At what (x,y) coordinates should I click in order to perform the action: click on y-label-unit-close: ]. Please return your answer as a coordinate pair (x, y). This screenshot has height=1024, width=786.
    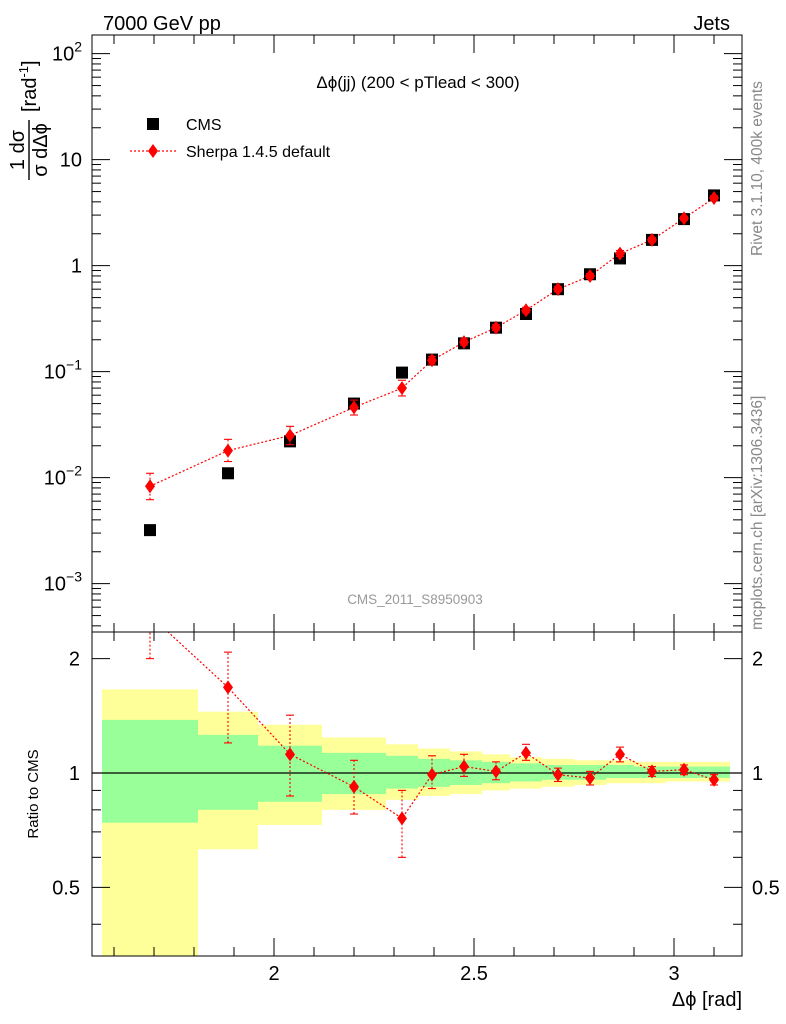
    Looking at the image, I should click on (30, 63).